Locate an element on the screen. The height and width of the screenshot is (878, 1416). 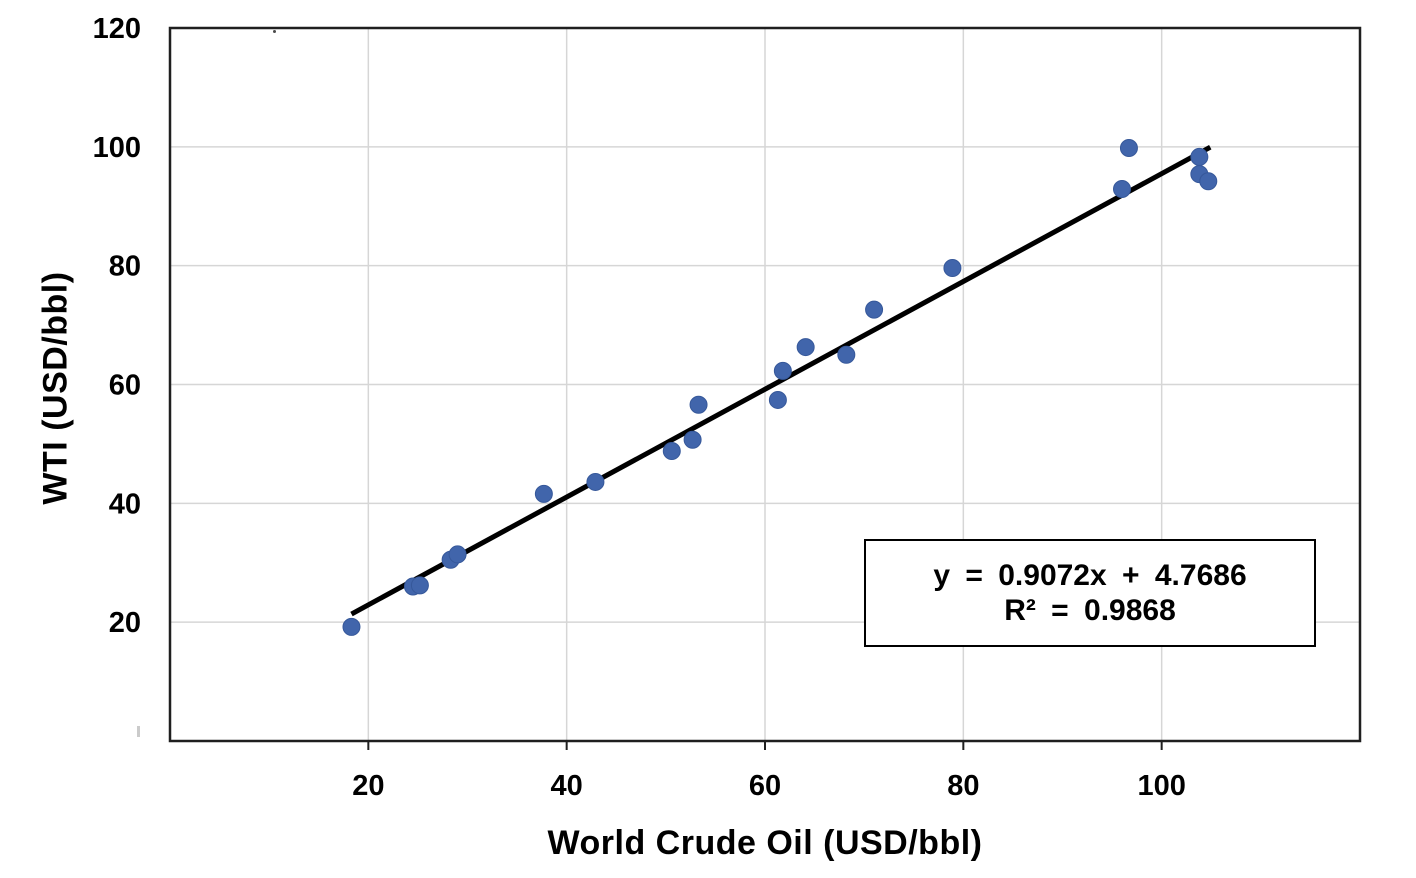
trendline-equation-label: y = 0.9072x + 4.7686 is located at coordinates (1090, 575).